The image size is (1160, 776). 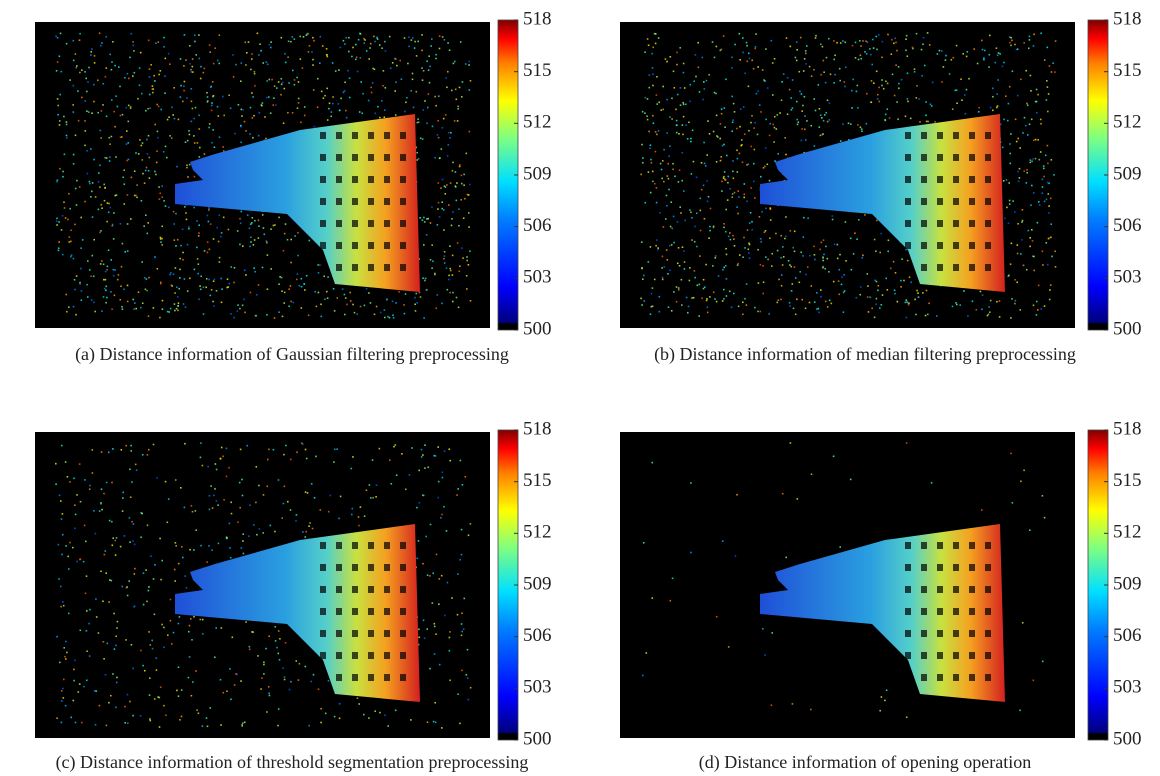 What do you see at coordinates (537, 277) in the screenshot?
I see `colorbar-tick-label: 503` at bounding box center [537, 277].